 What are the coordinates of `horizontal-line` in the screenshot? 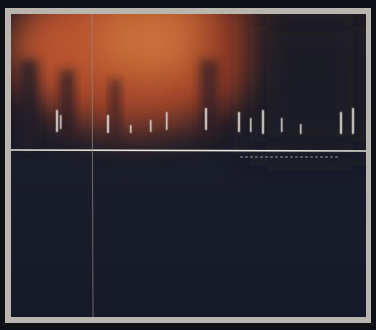 It's located at (188, 150).